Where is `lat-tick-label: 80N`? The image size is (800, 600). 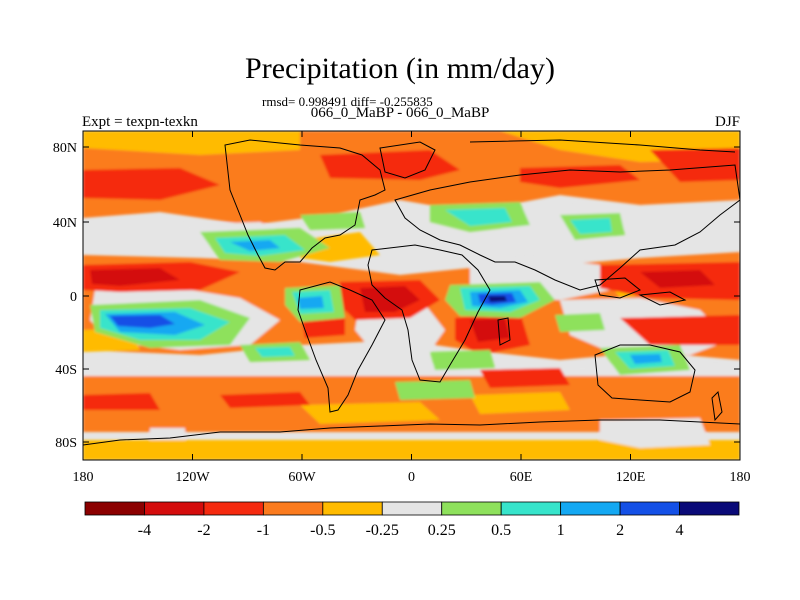
lat-tick-label: 80N is located at coordinates (65, 148).